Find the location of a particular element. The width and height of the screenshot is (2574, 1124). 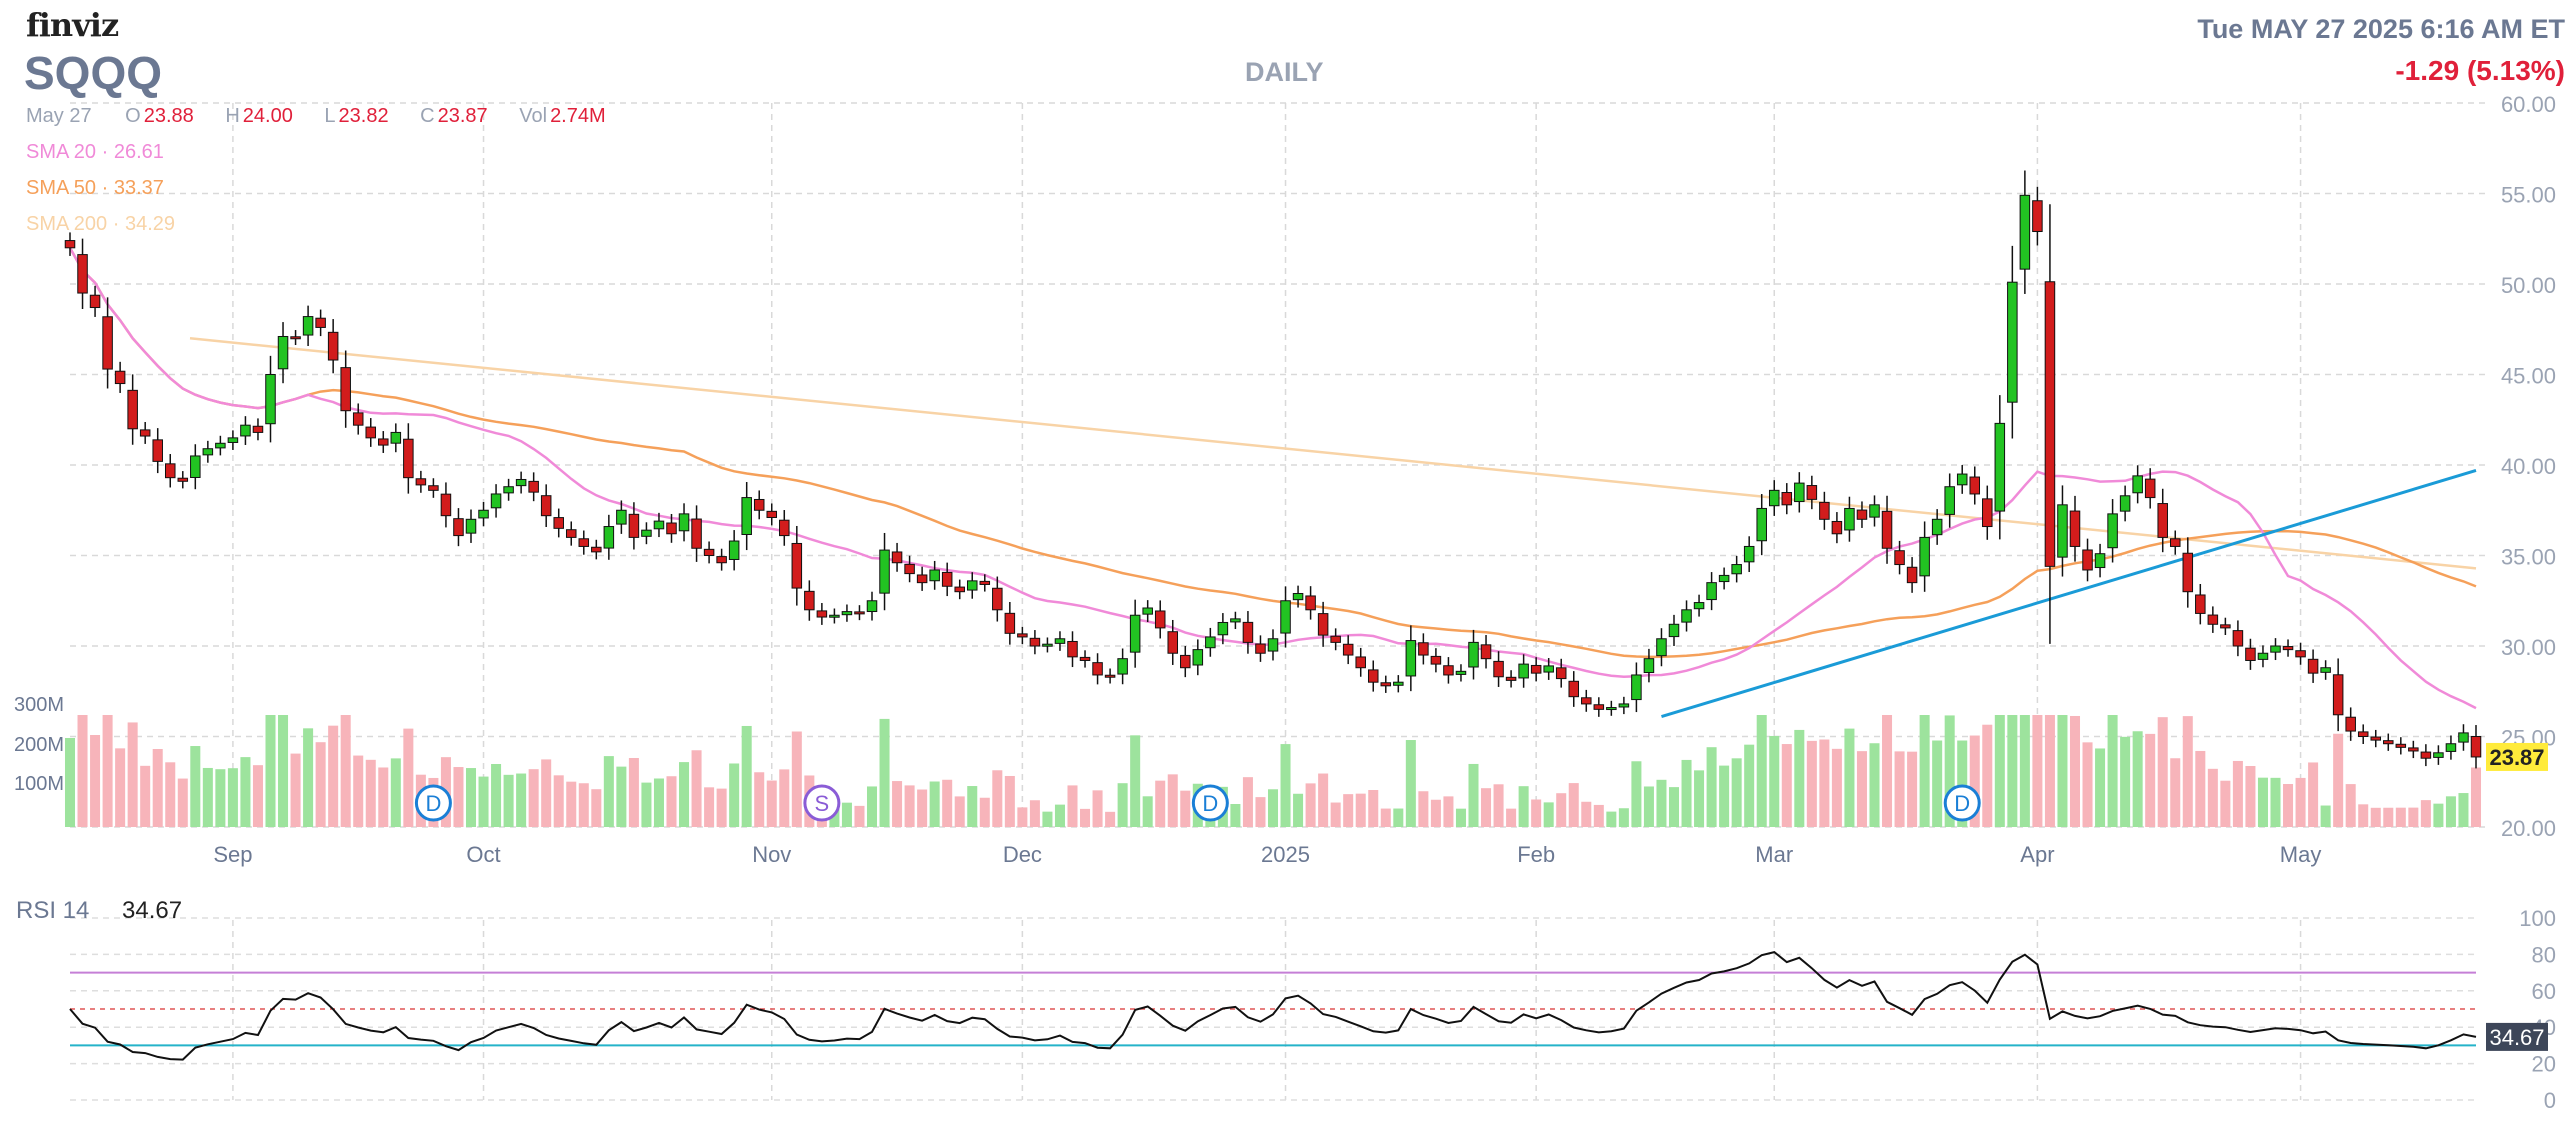

rsi-line is located at coordinates (1273, 1006).